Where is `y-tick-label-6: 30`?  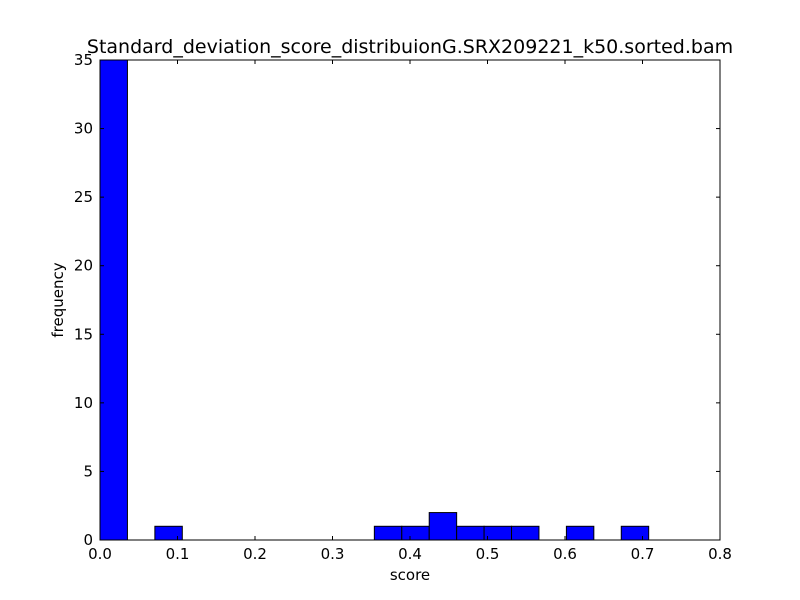
y-tick-label-6: 30 is located at coordinates (83, 129).